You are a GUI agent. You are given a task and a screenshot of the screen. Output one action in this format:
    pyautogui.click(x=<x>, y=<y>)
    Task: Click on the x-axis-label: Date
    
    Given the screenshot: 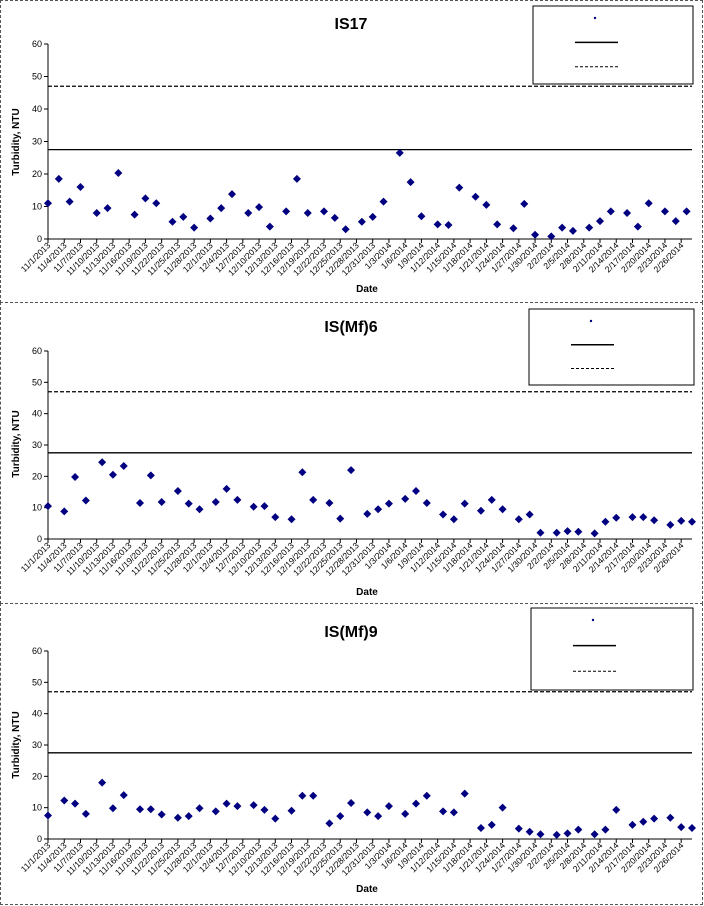 What is the action you would take?
    pyautogui.click(x=367, y=592)
    